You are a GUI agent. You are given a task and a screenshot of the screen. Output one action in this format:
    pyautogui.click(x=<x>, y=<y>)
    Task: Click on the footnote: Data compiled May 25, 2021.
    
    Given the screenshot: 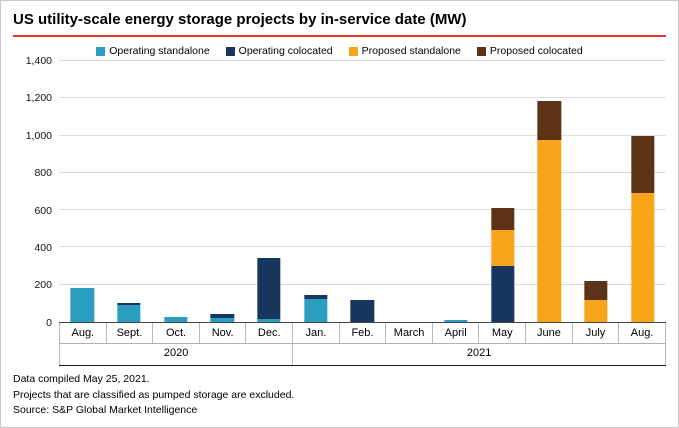 What is the action you would take?
    pyautogui.click(x=81, y=378)
    